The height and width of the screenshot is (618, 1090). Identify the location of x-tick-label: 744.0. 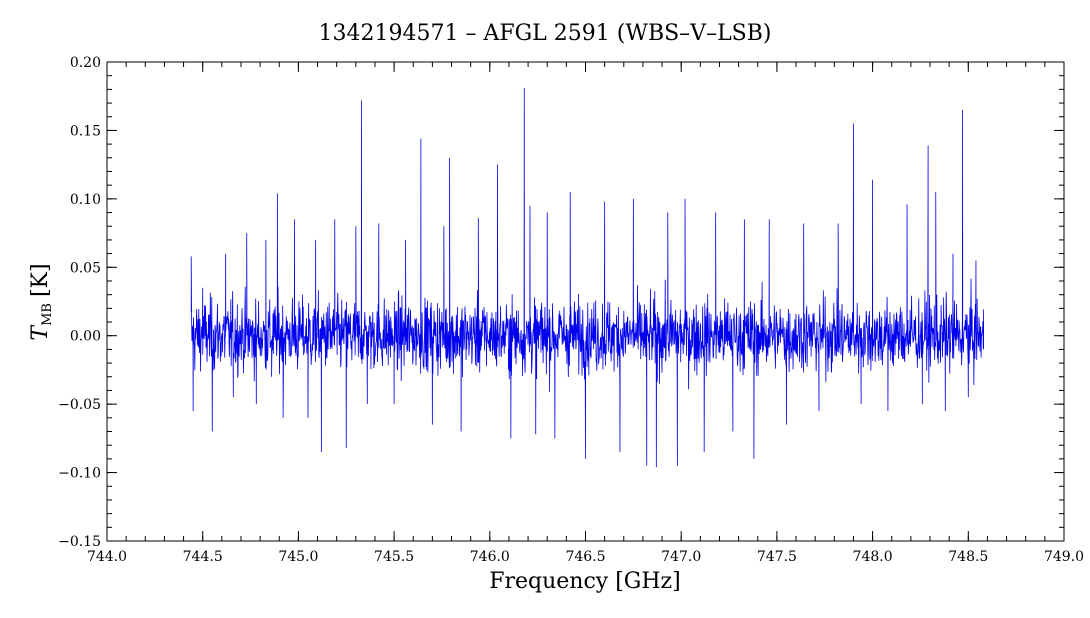
(107, 557).